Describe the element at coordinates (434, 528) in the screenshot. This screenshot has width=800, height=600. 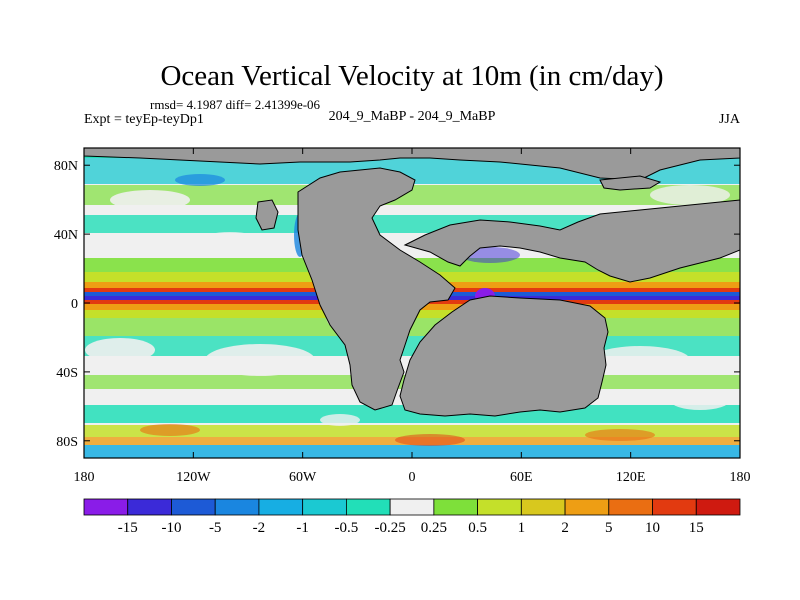
I see `colorbar-label: 0.25` at that location.